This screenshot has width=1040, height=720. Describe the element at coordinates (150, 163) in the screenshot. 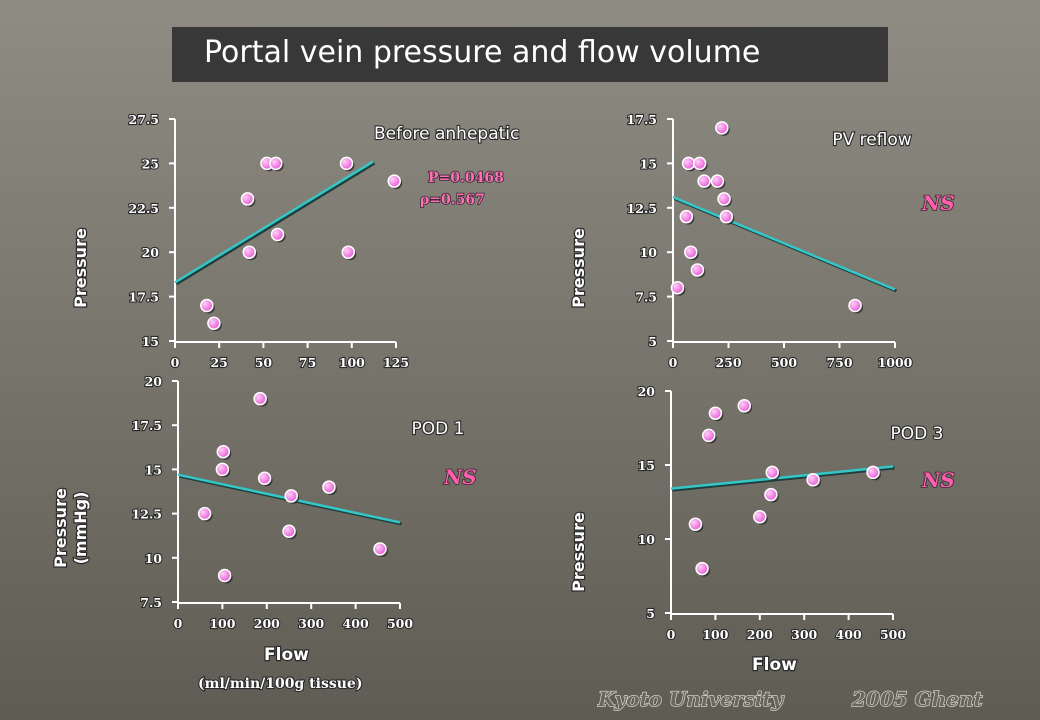

I see `y-tick-label: 25` at that location.